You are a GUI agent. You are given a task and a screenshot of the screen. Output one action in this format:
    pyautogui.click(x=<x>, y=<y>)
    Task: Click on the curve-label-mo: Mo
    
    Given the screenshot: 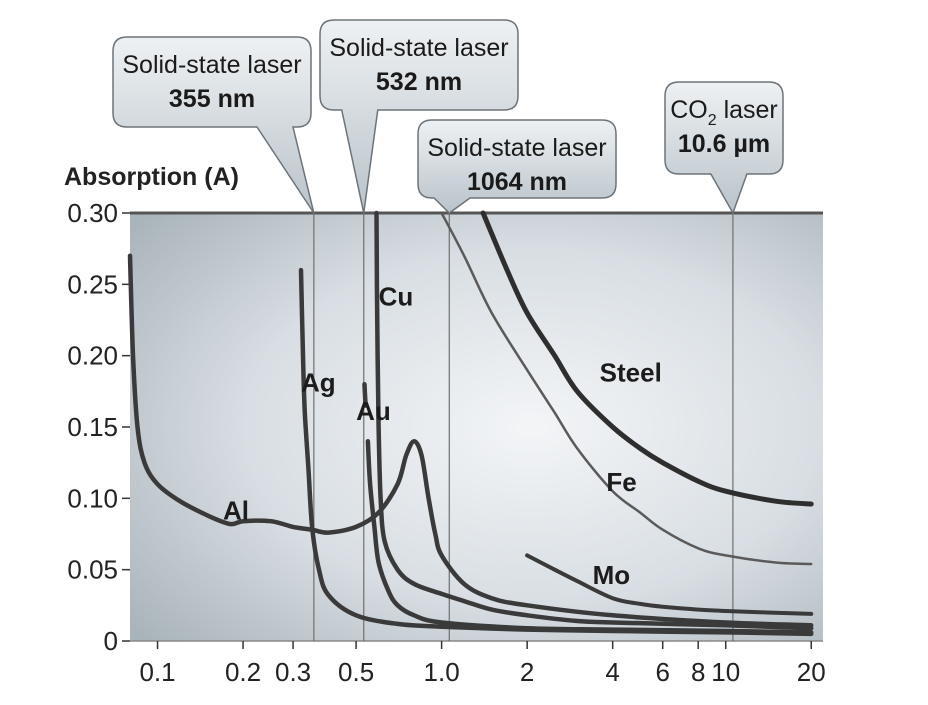 What is the action you would take?
    pyautogui.click(x=612, y=575)
    